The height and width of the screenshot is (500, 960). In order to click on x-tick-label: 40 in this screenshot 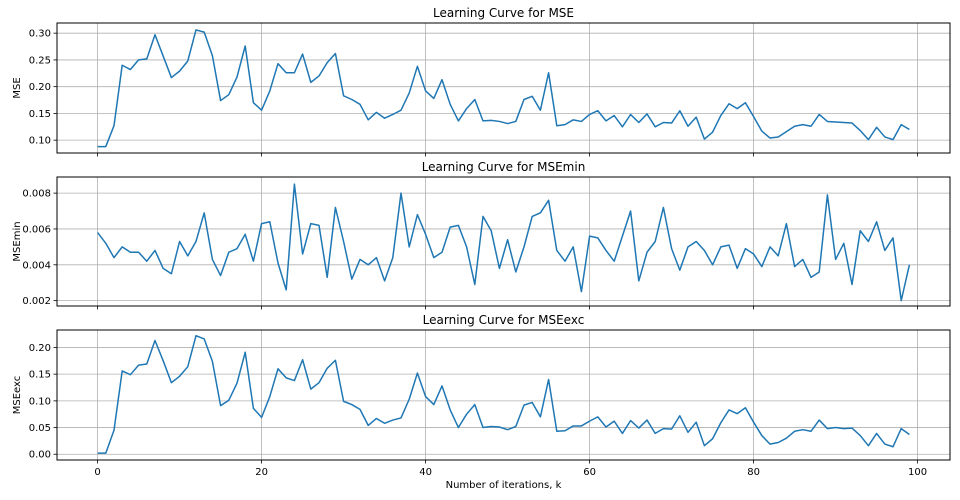, I will do `click(425, 472)`.